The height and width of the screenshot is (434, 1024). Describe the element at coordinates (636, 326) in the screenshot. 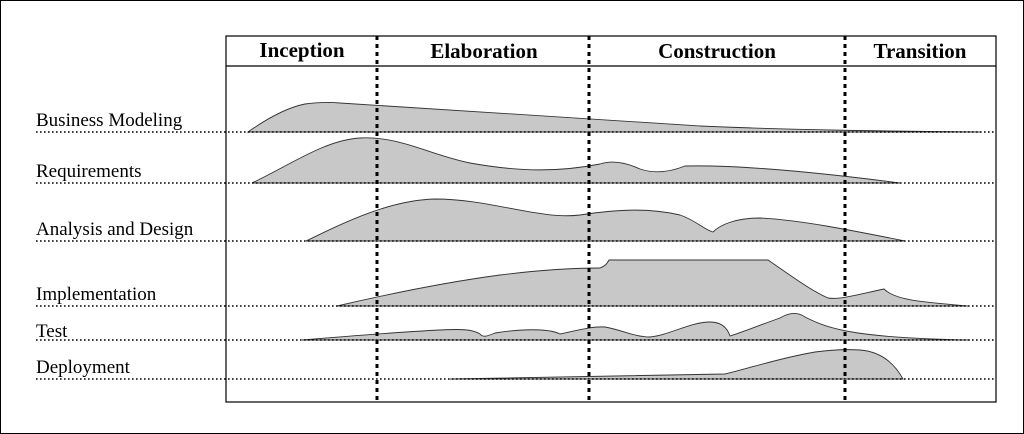

I see `hump-test` at that location.